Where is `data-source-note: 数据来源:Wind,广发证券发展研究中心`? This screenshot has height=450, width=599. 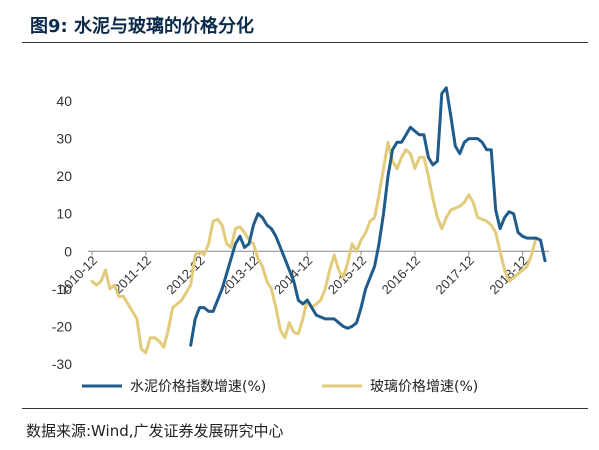
data-source-note: 数据来源:Wind,广发证券发展研究中心 is located at coordinates (155, 431).